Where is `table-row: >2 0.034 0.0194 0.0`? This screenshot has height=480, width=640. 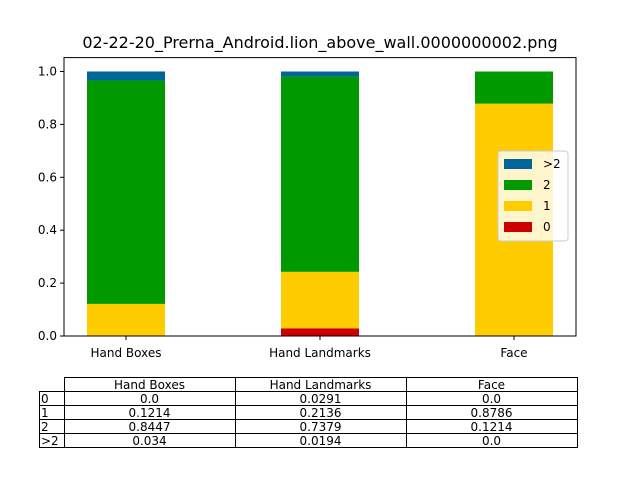 table-row: >2 0.034 0.0194 0.0 is located at coordinates (308, 440).